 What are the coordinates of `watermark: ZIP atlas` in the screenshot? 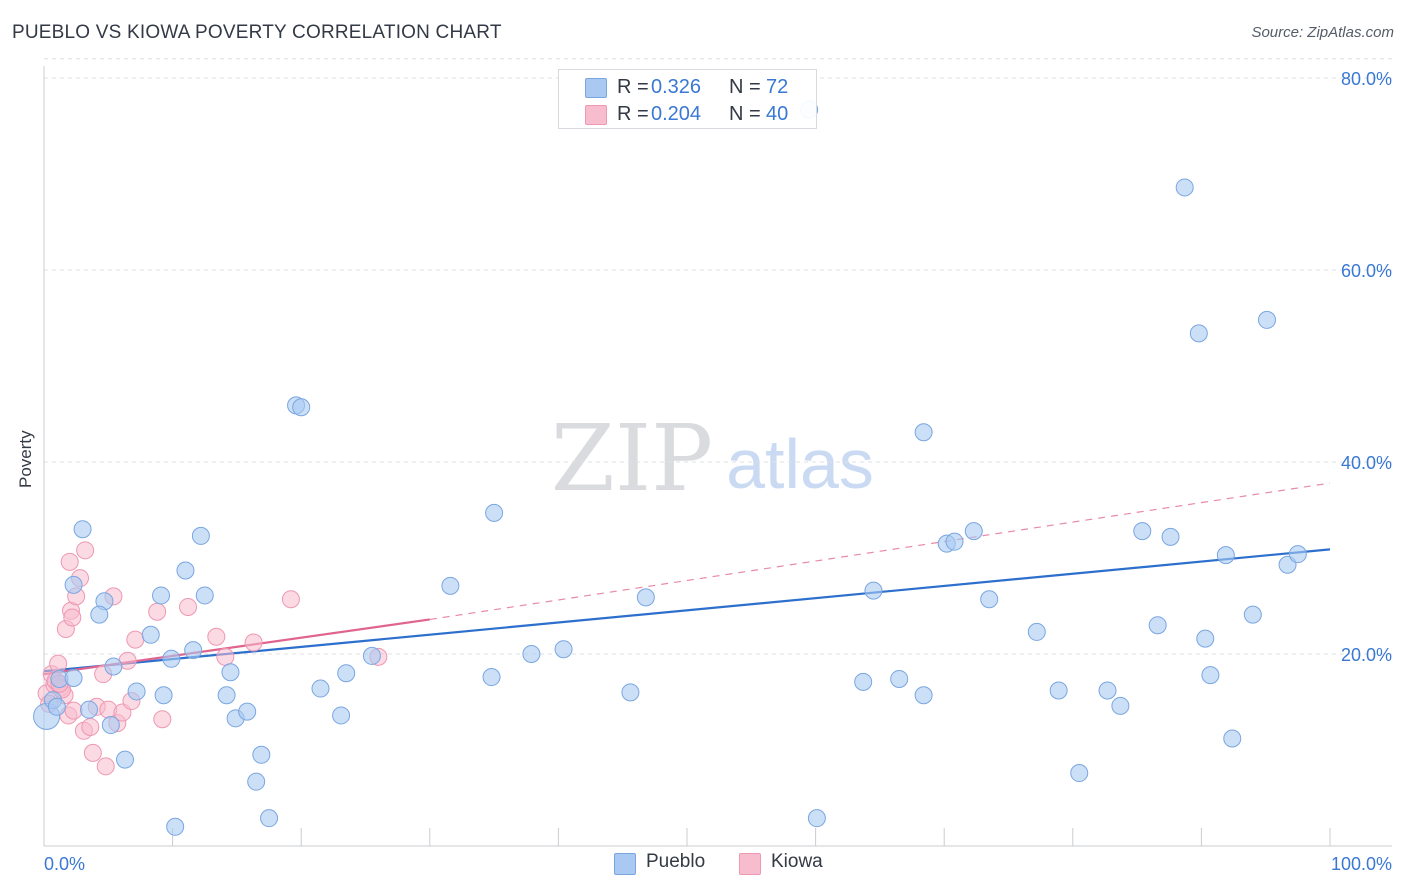 It's located at (712, 458).